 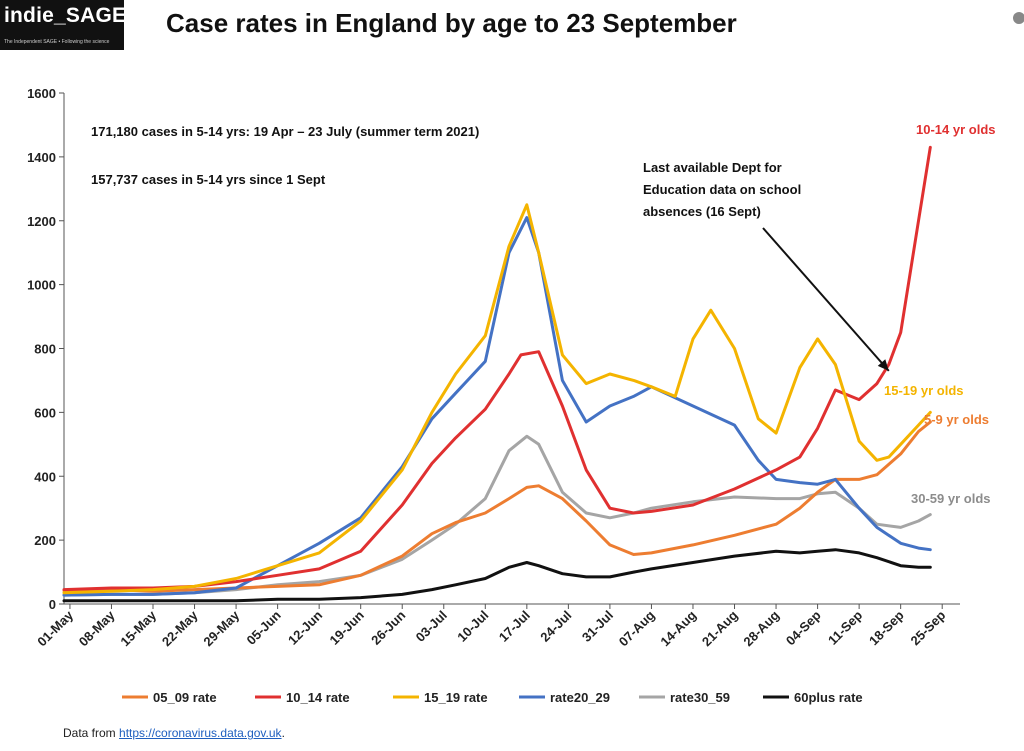 I want to click on legend-label: 10_14 rate, so click(x=318, y=697).